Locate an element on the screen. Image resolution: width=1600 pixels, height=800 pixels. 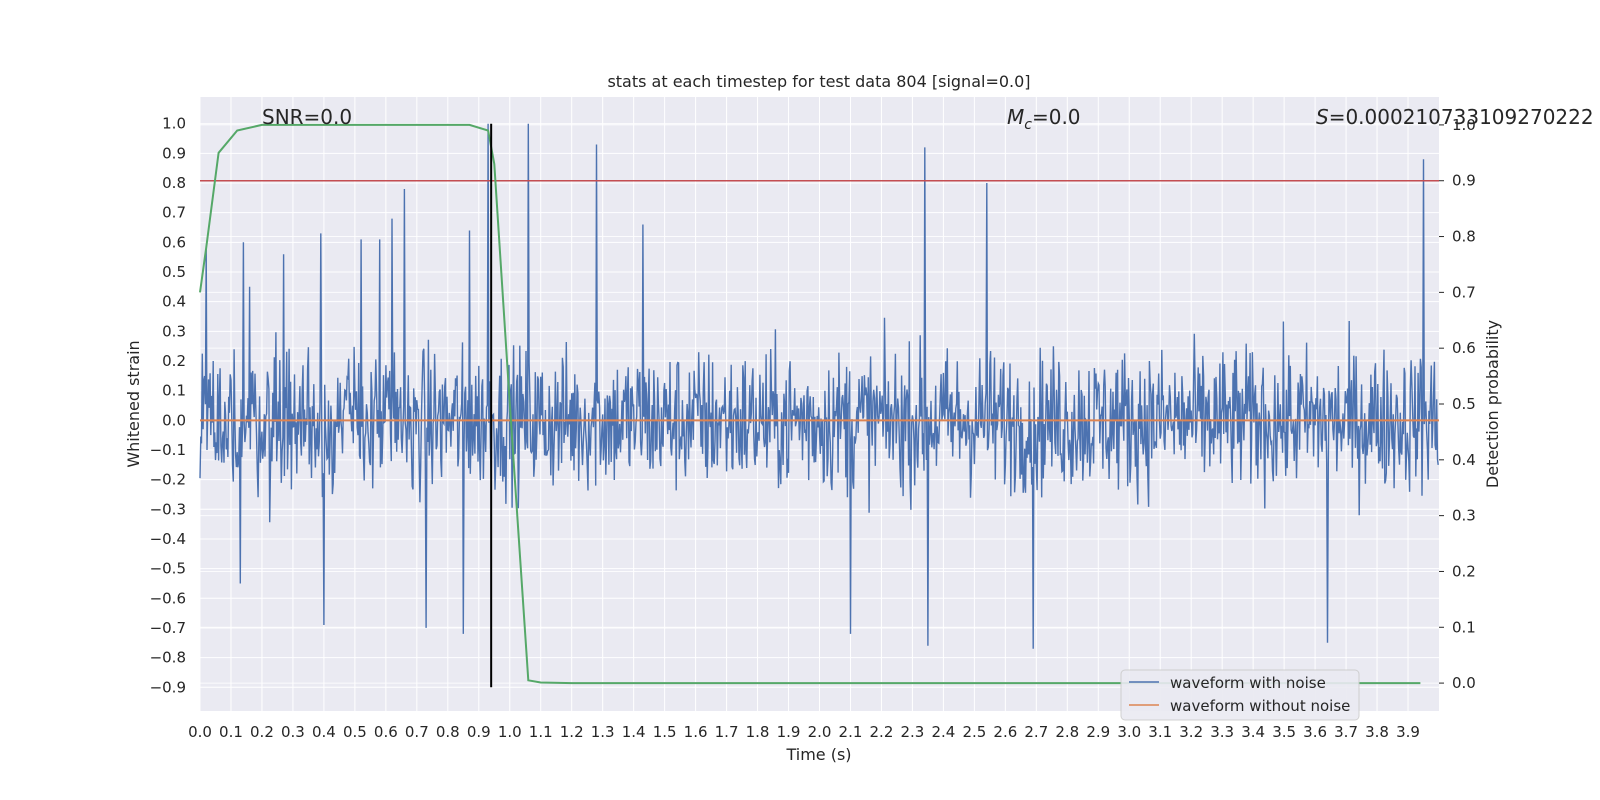
legend-label-noise: waveform with noise is located at coordinates (1248, 683).